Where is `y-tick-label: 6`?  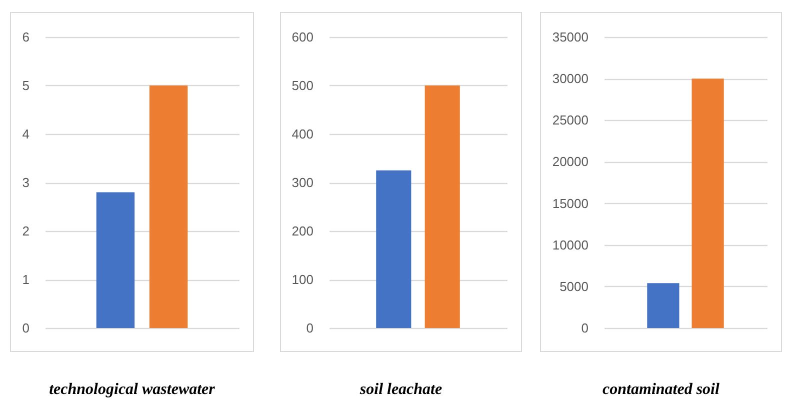 y-tick-label: 6 is located at coordinates (26, 37).